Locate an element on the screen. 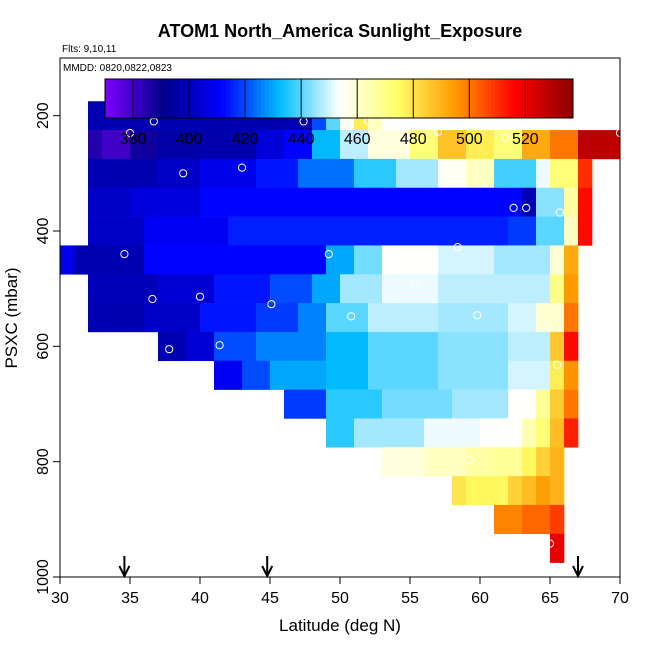 This screenshot has height=650, width=650. y-axis: 200 400 600 800 1000 is located at coordinates (48, 348).